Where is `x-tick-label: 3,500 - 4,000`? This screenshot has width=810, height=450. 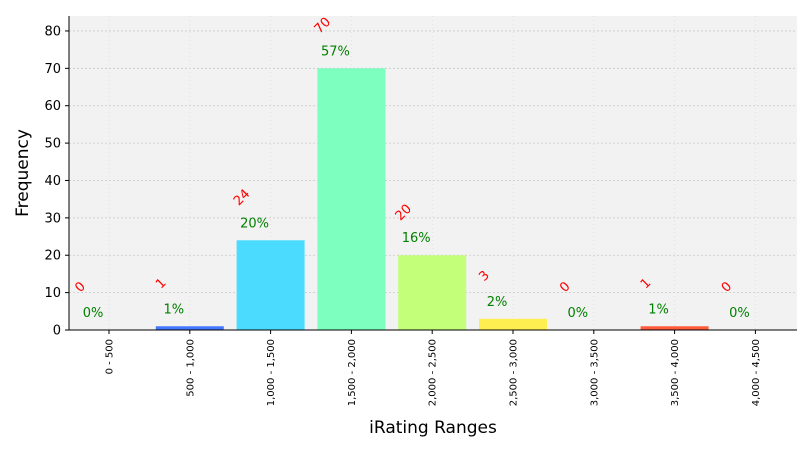
x-tick-label: 3,500 - 4,000 is located at coordinates (675, 372).